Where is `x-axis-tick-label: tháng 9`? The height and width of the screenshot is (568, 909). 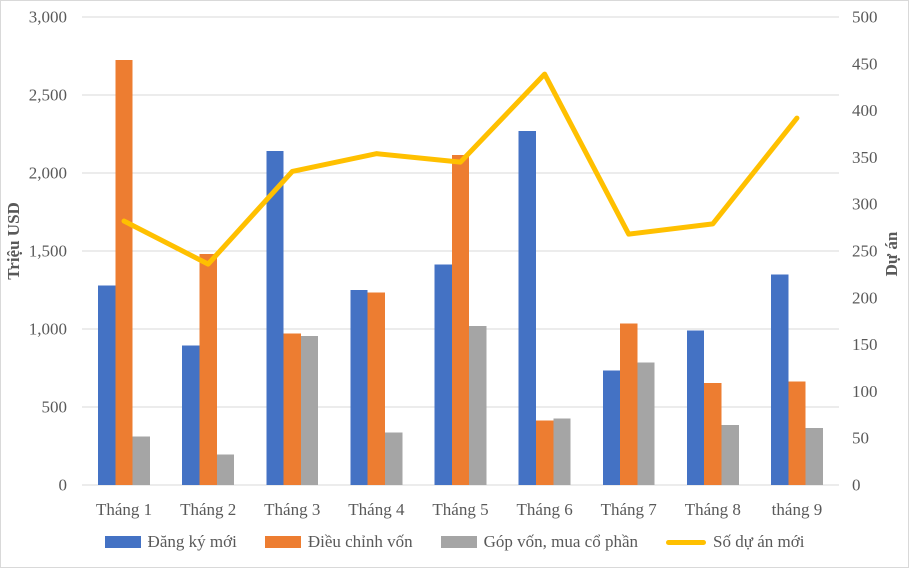 x-axis-tick-label: tháng 9 is located at coordinates (797, 509).